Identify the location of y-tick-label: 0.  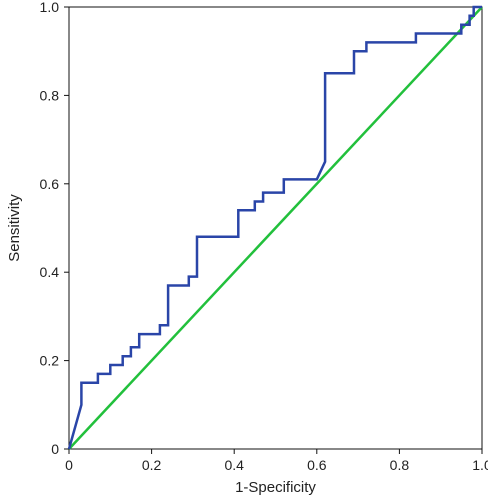
(55, 449).